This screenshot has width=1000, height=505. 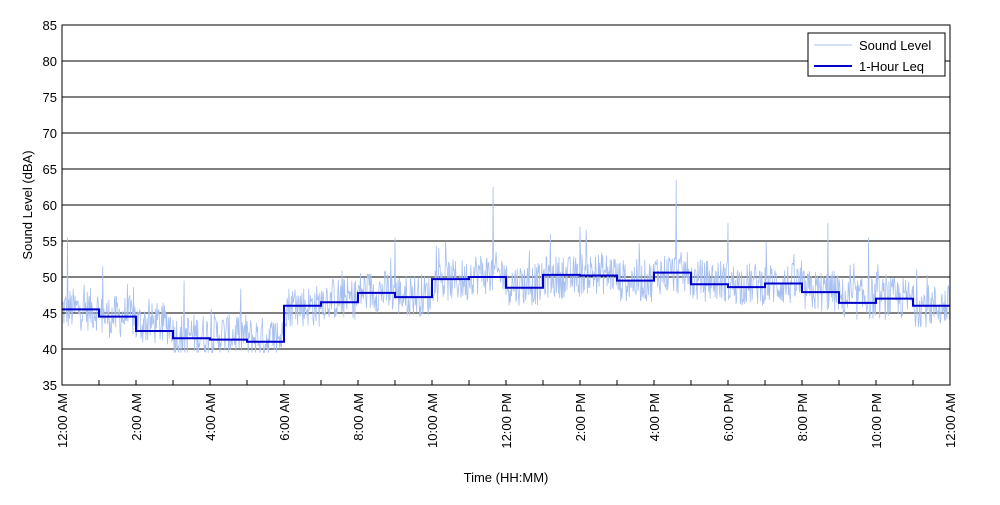 I want to click on series-1-hour-leq, so click(x=506, y=307).